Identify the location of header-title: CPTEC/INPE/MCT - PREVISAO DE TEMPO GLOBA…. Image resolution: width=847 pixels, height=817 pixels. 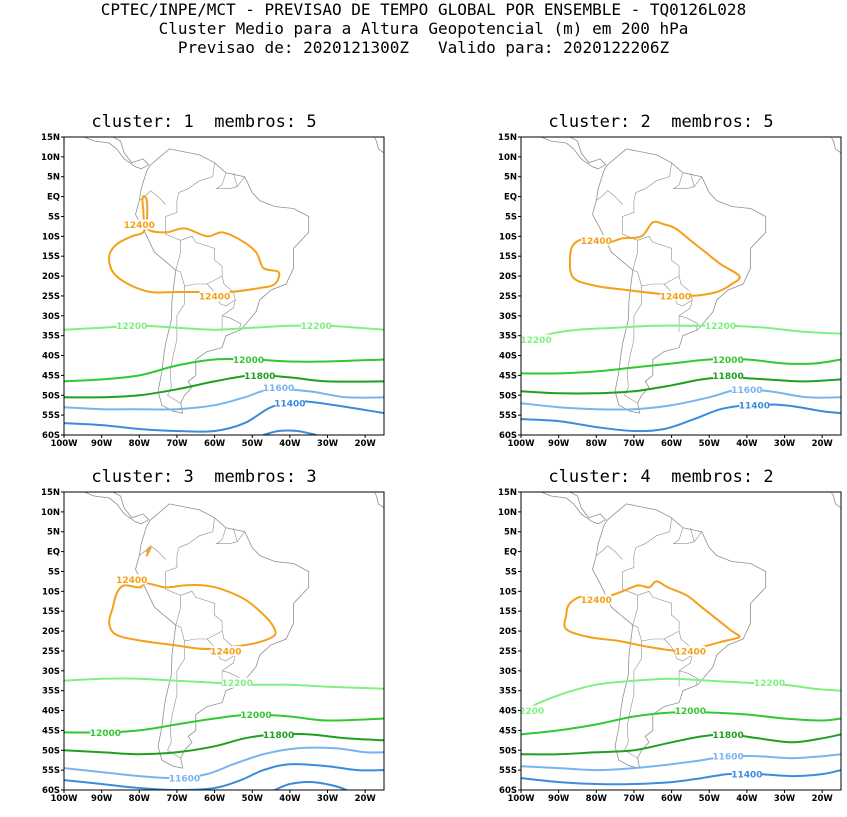
(423, 9).